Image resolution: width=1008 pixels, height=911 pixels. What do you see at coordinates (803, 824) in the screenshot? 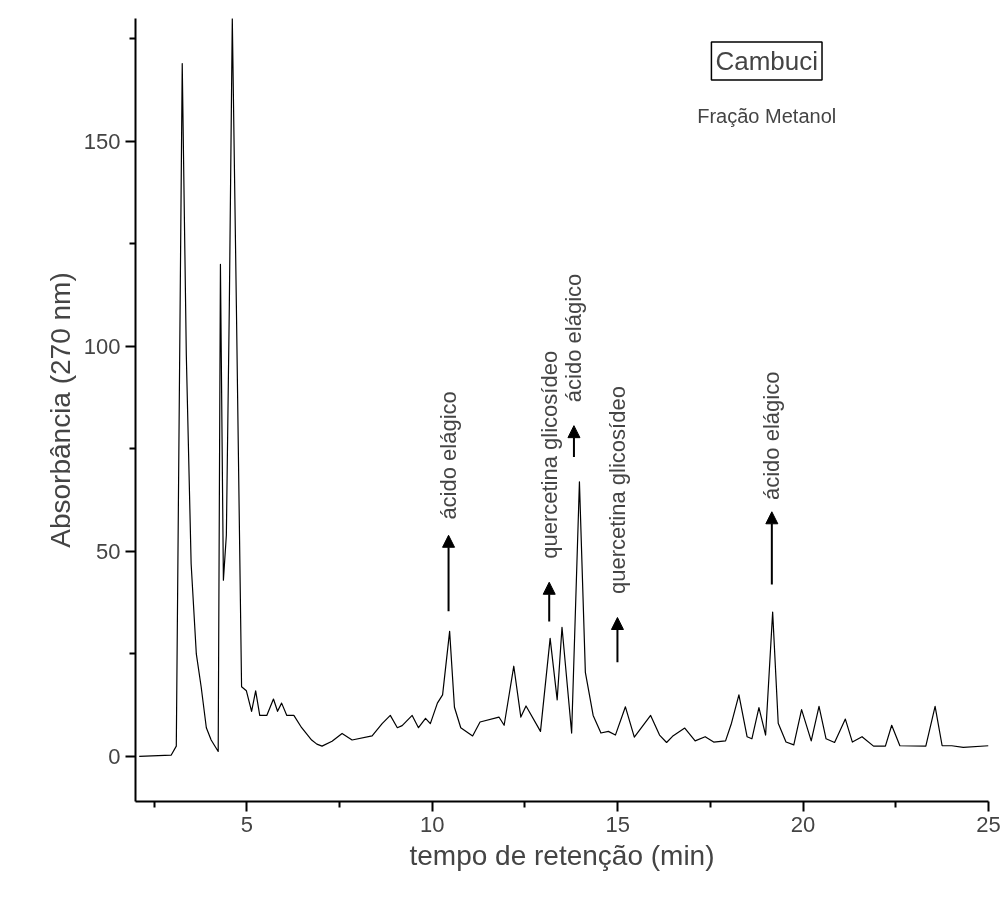
I see `x-tick-label: 20` at bounding box center [803, 824].